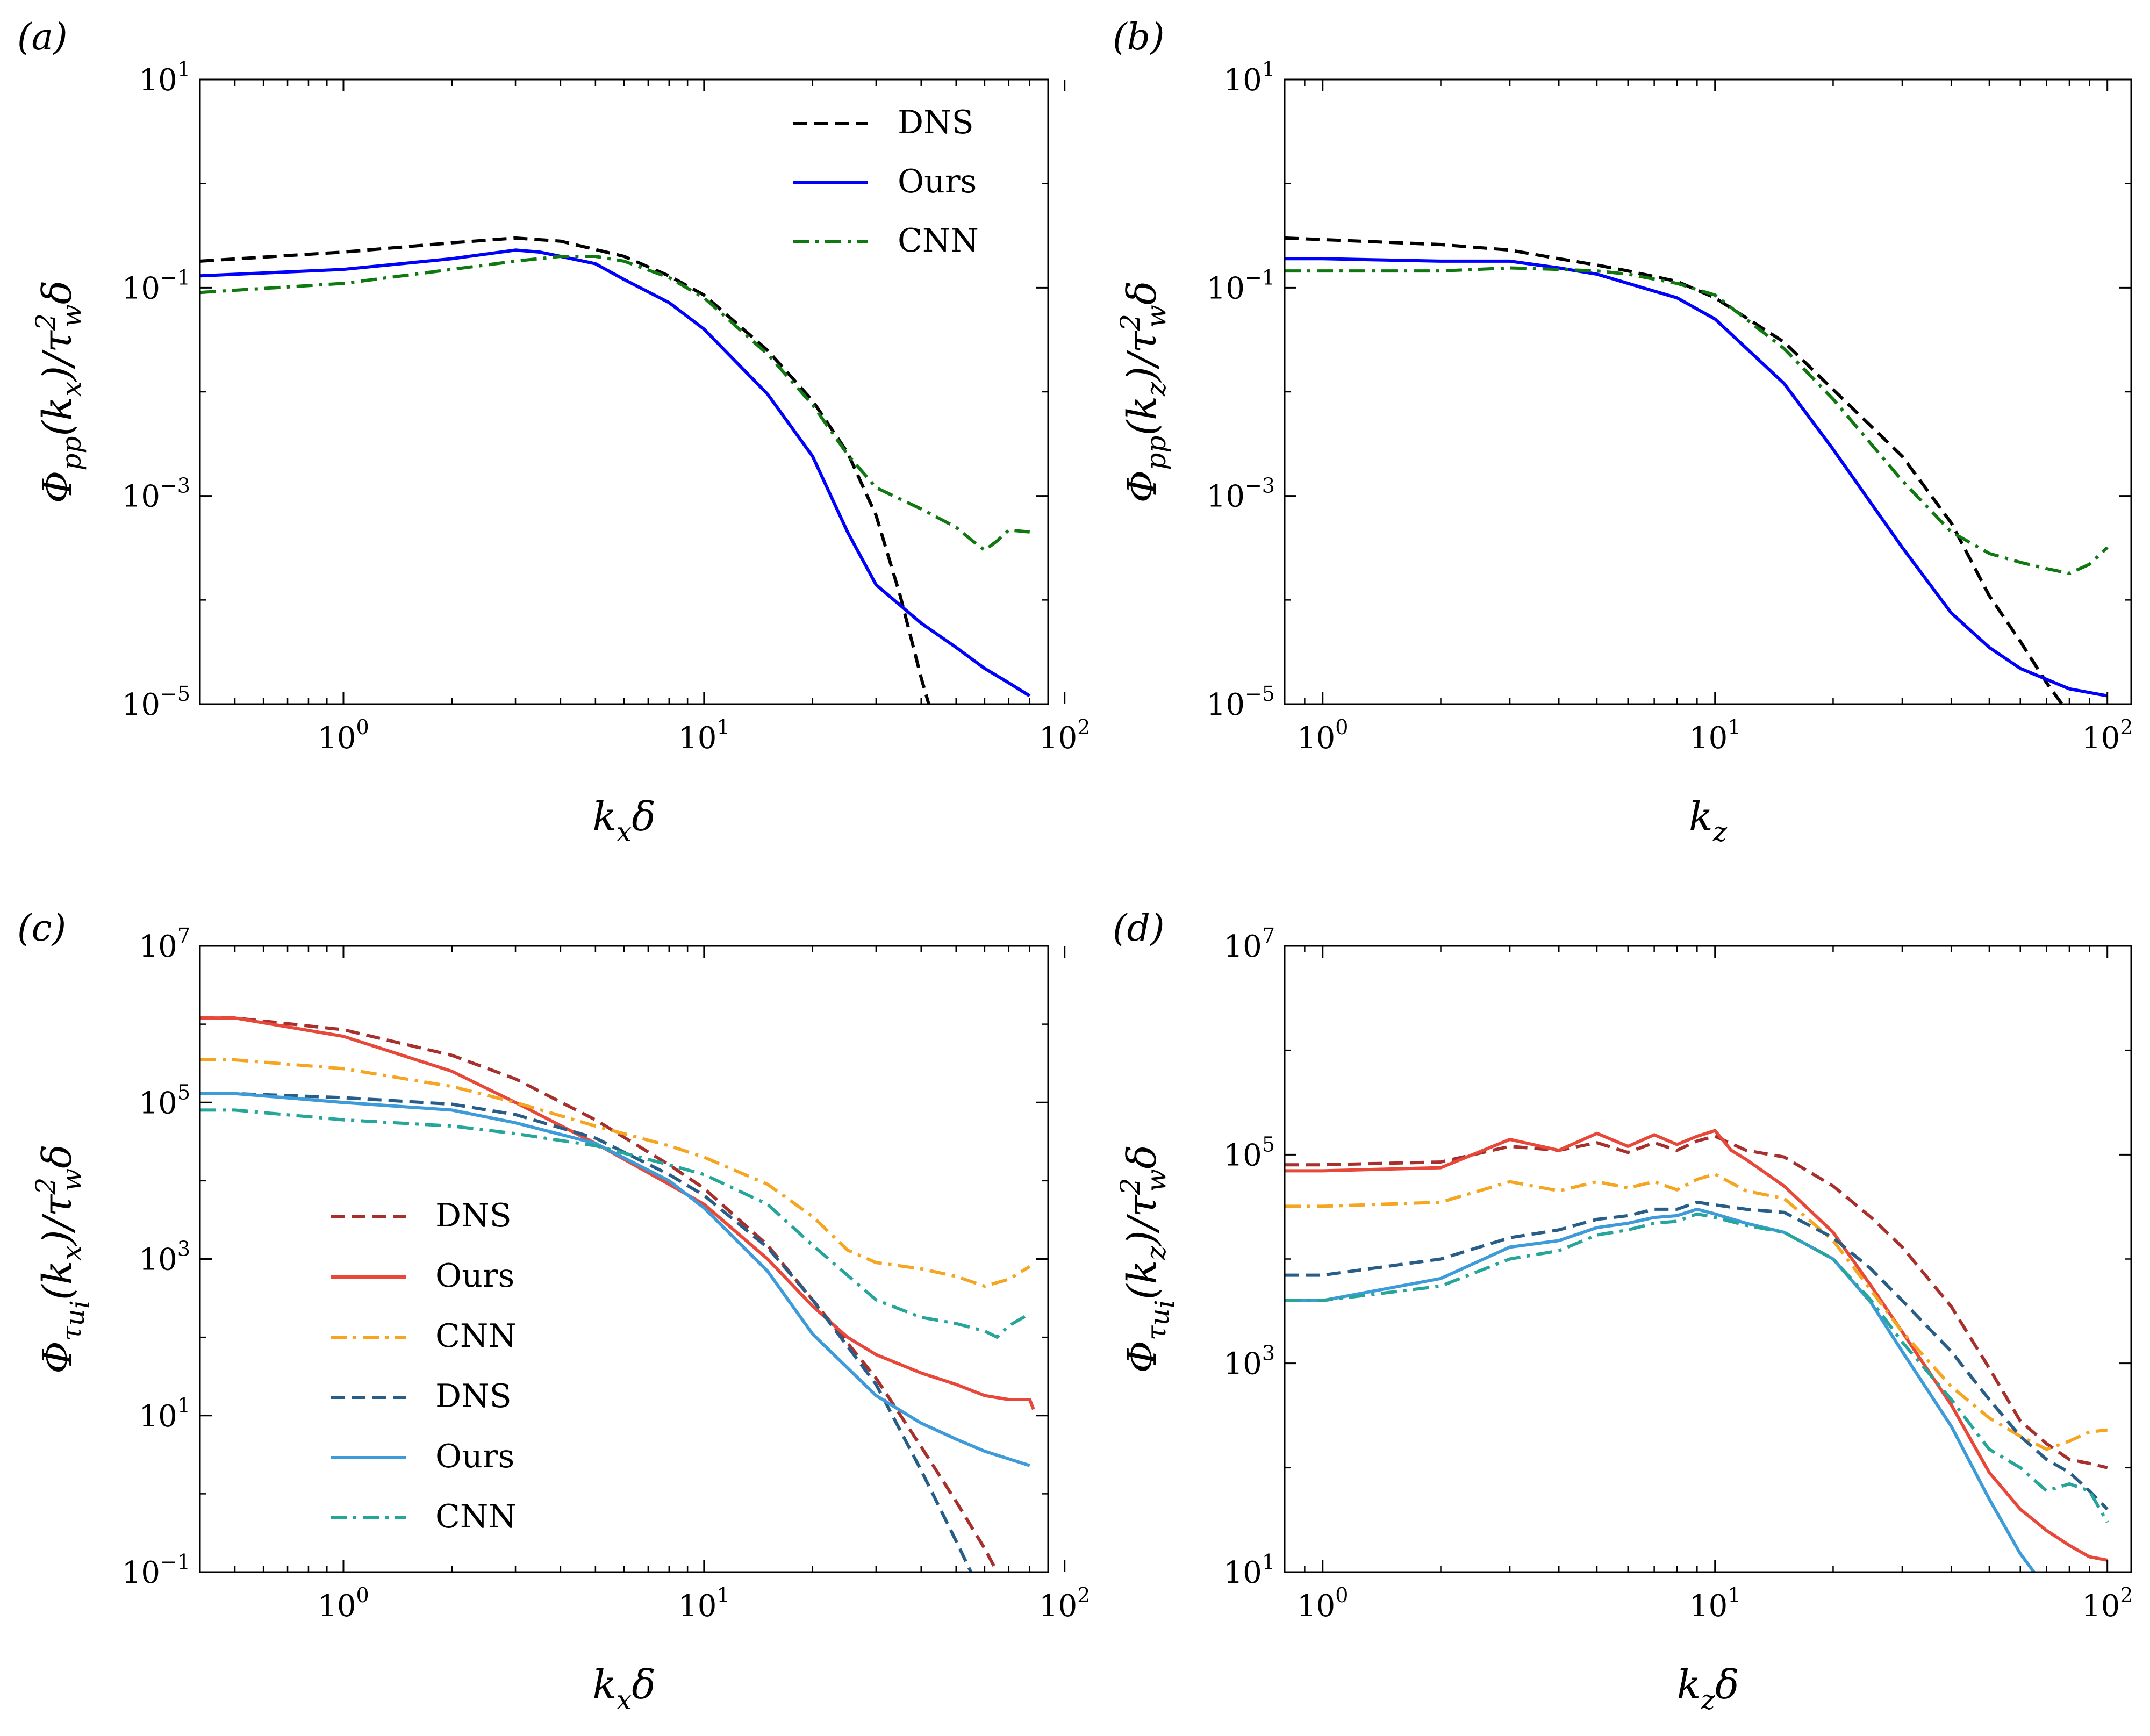  I want to click on panel-label: (d), so click(1139, 928).